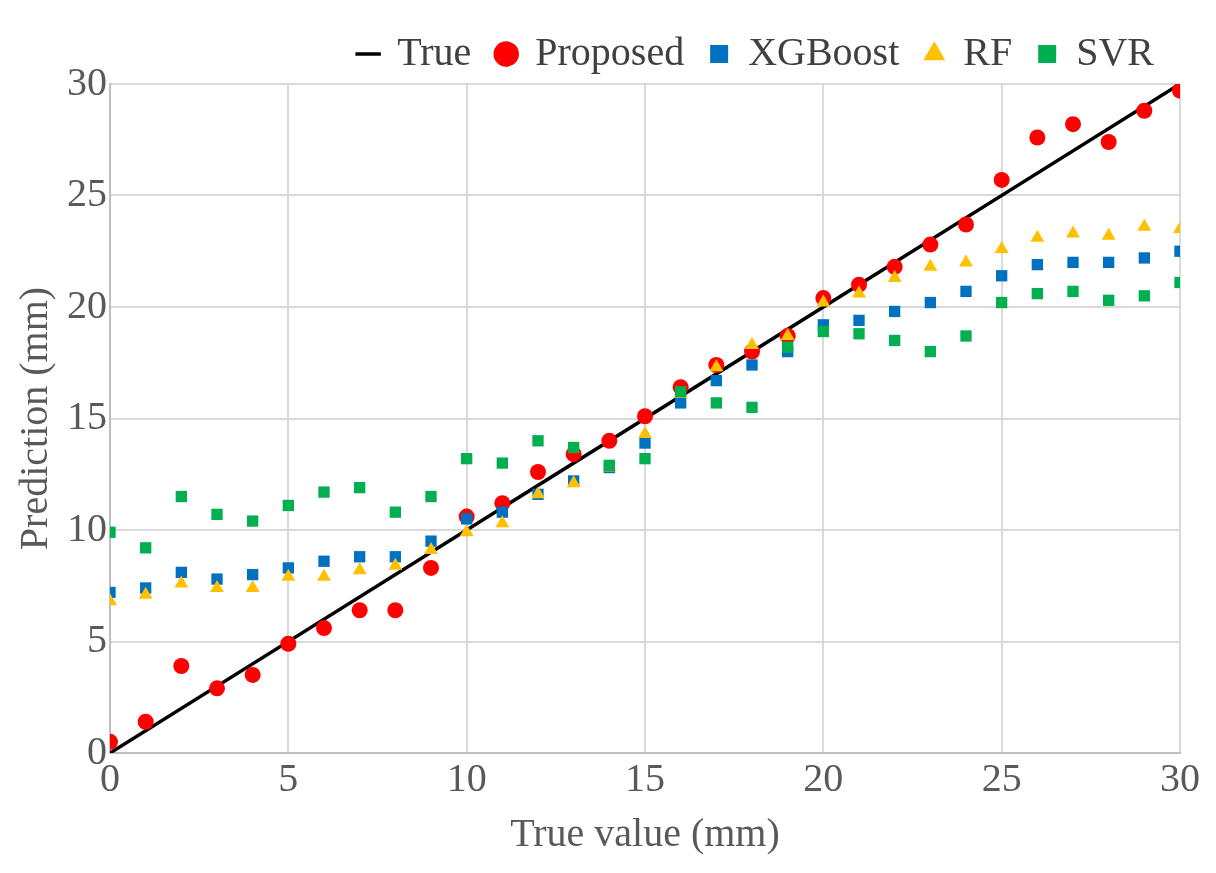  What do you see at coordinates (87, 527) in the screenshot?
I see `y-tick-label: 10` at bounding box center [87, 527].